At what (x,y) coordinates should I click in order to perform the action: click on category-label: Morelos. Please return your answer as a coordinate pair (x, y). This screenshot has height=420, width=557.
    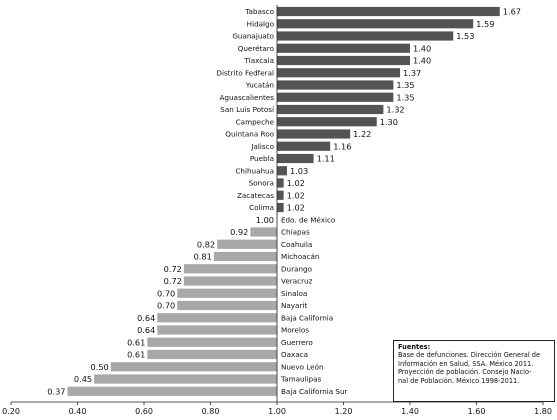
    Looking at the image, I should click on (295, 330).